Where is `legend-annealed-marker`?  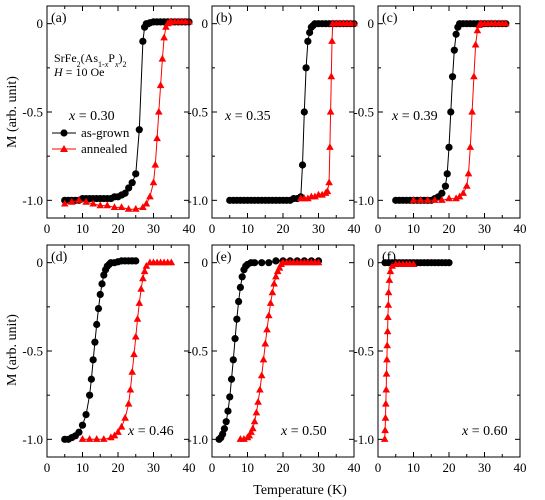 legend-annealed-marker is located at coordinates (64, 148).